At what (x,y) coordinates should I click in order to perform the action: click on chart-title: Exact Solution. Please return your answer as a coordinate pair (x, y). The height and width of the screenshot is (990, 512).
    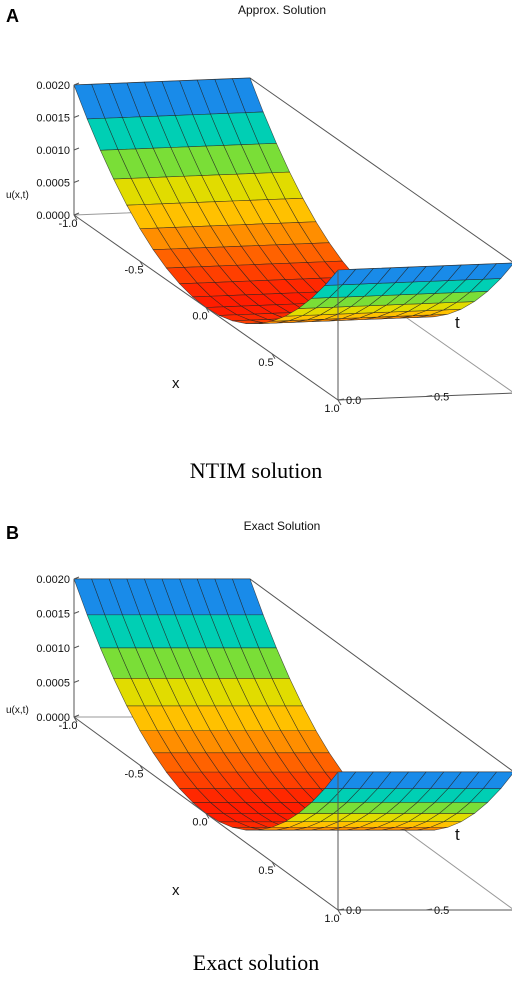
    Looking at the image, I should click on (282, 526).